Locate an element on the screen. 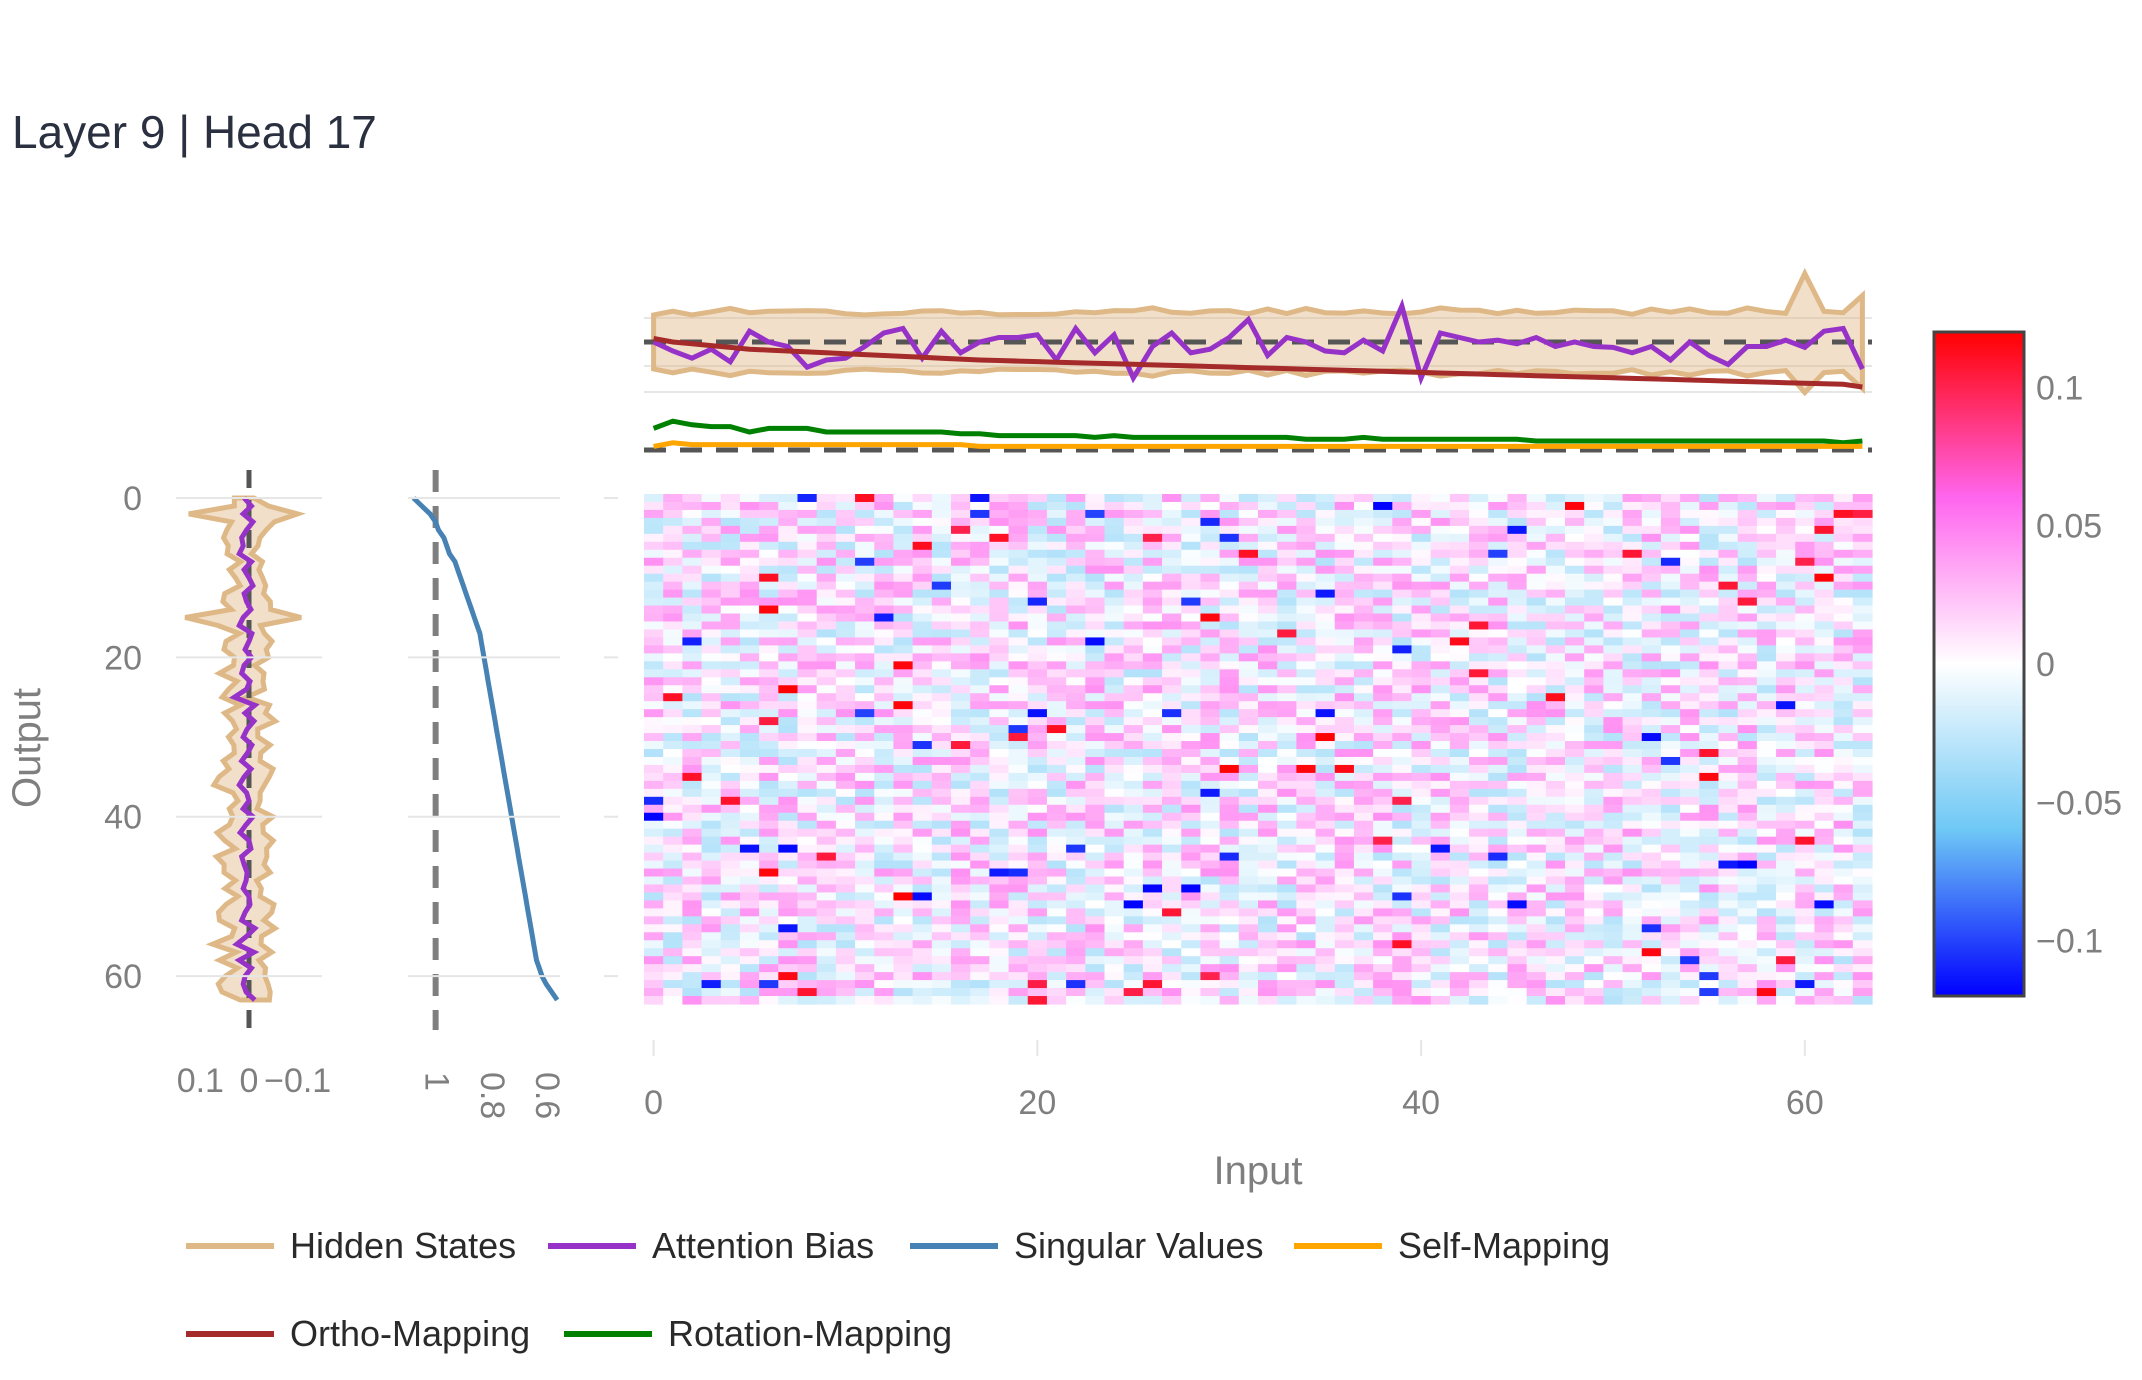 This screenshot has width=2142, height=1380. legend-item: Rotation-Mapping is located at coordinates (758, 1333).